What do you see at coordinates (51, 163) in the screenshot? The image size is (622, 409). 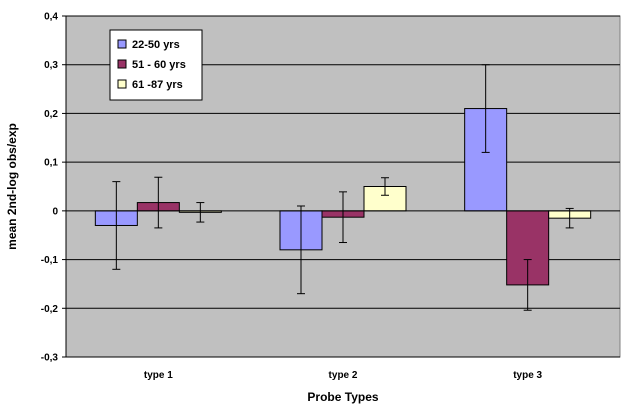 I see `y-tick-label: 0,1` at bounding box center [51, 163].